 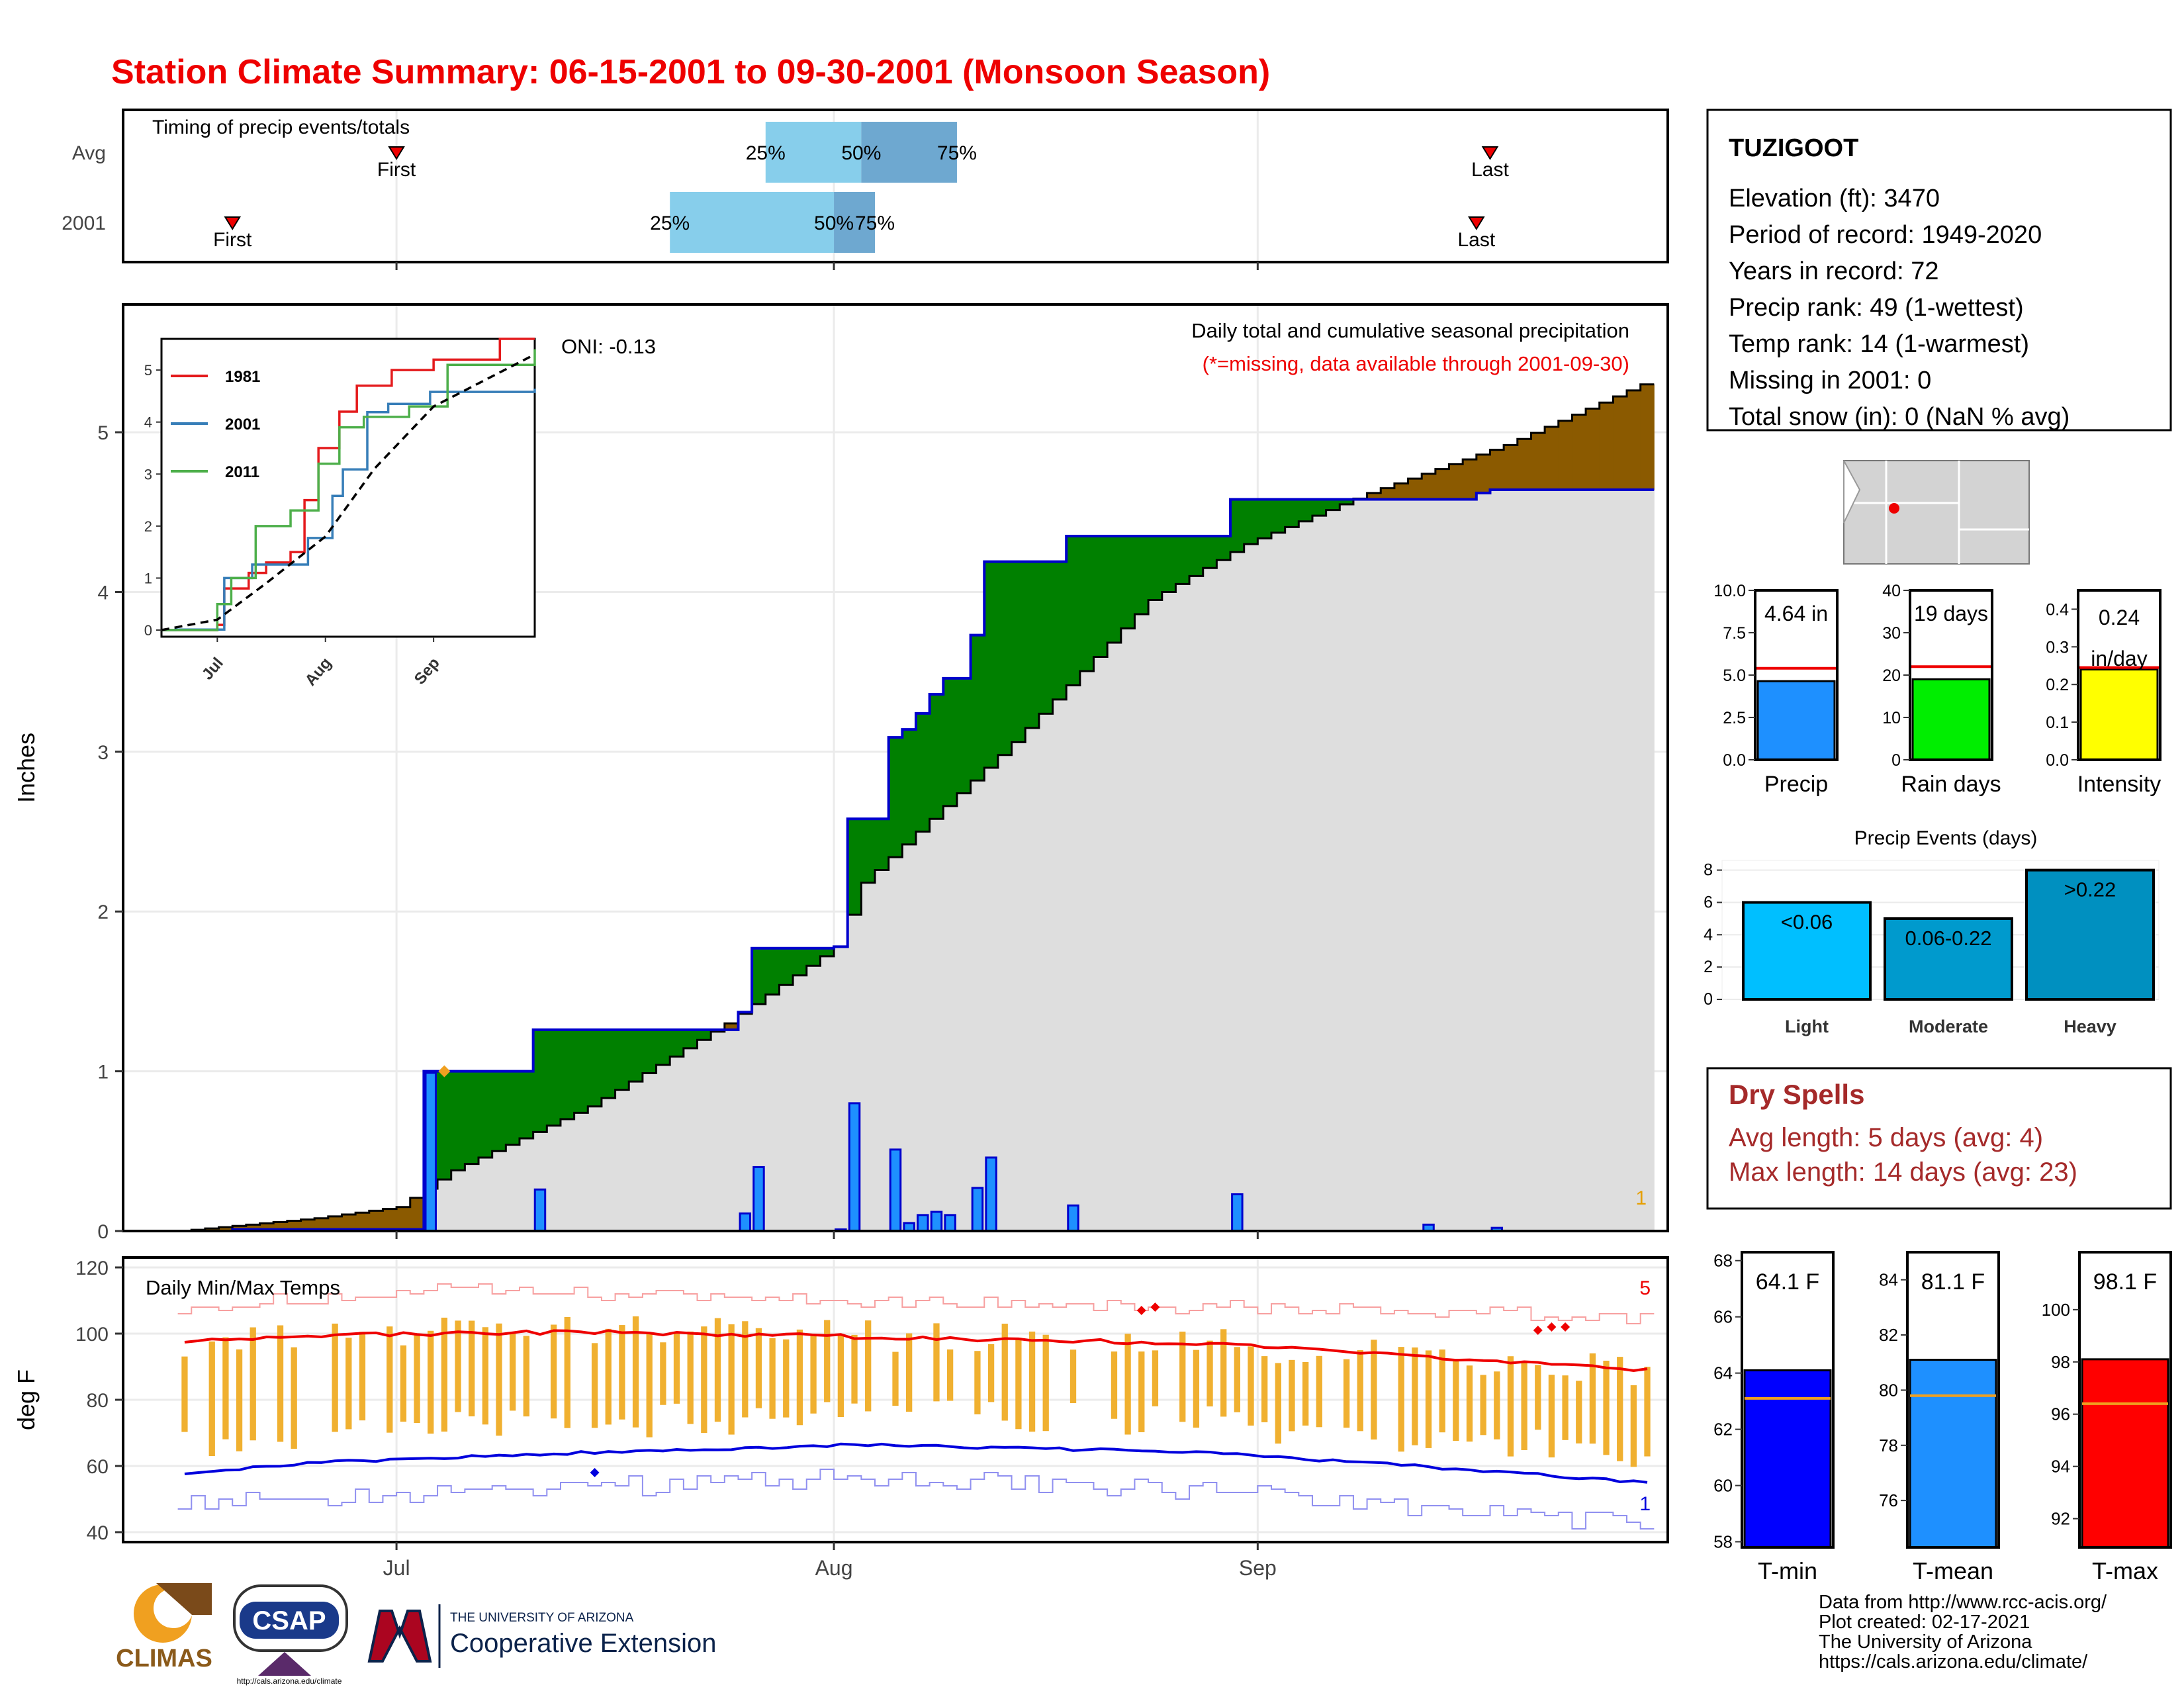 I want to click on inset-y-tick: 1, so click(x=148, y=578).